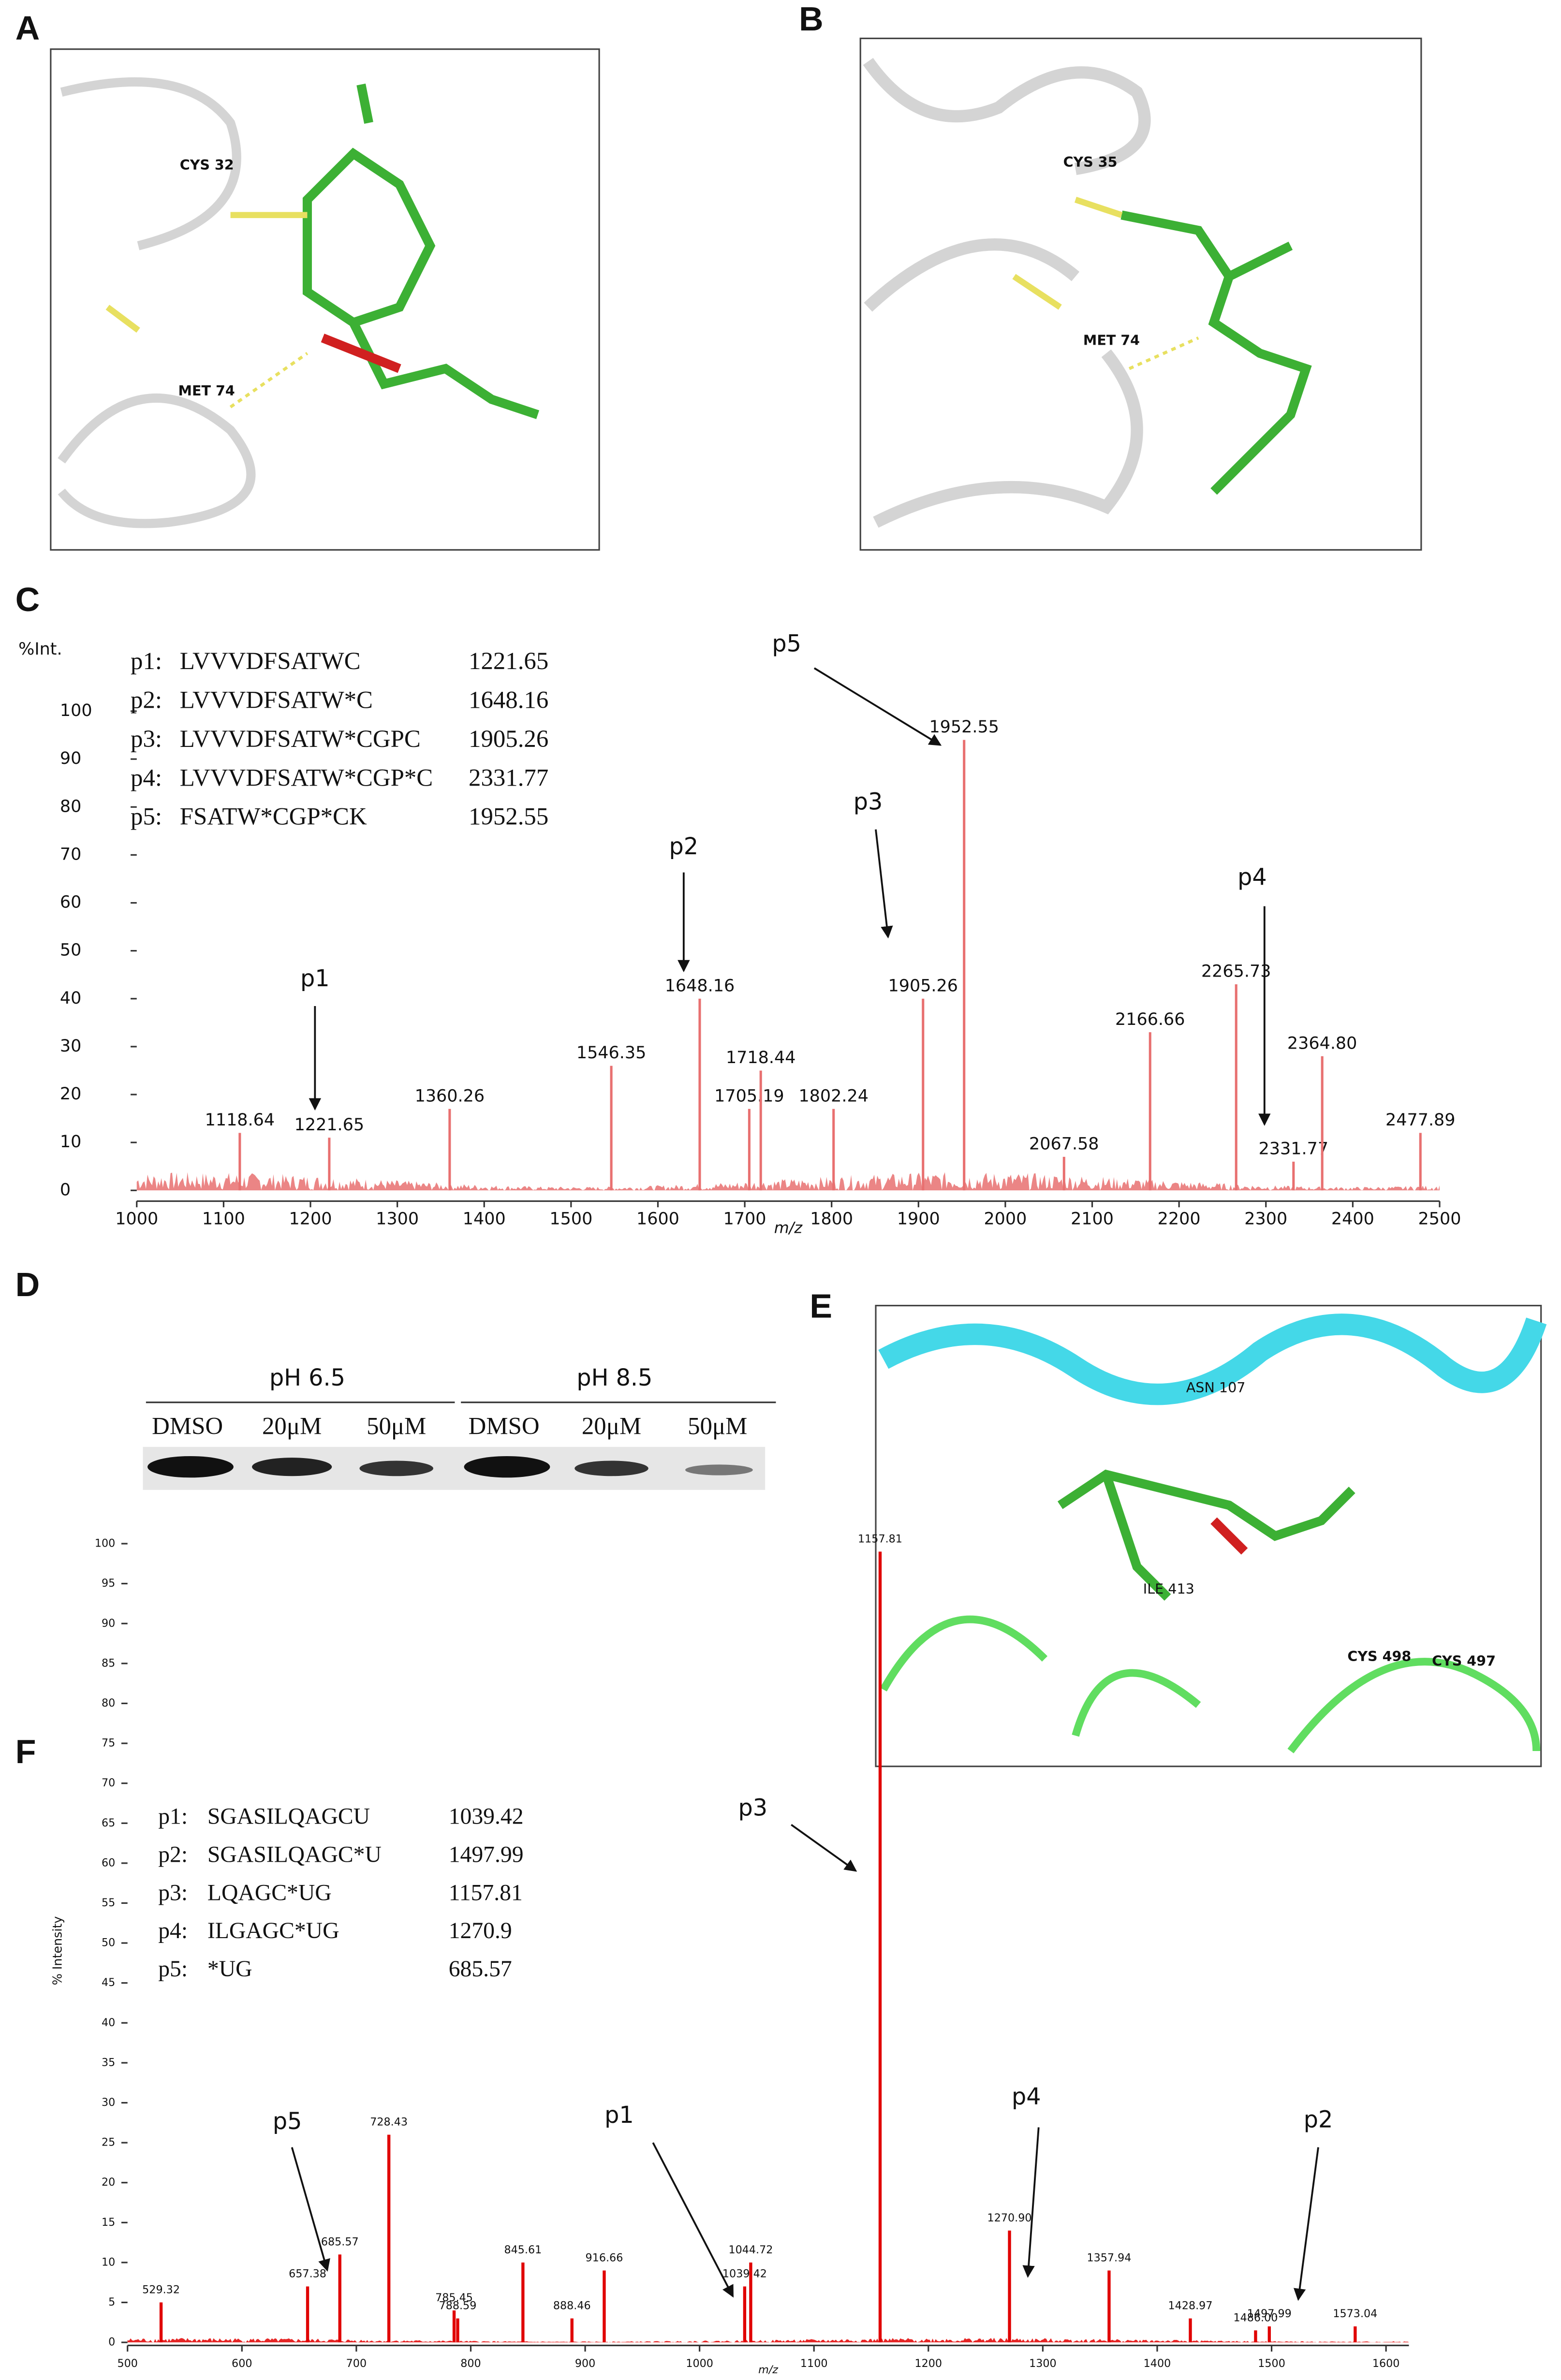 This screenshot has width=1561, height=2380. I want to click on panel-label: F, so click(25, 1752).